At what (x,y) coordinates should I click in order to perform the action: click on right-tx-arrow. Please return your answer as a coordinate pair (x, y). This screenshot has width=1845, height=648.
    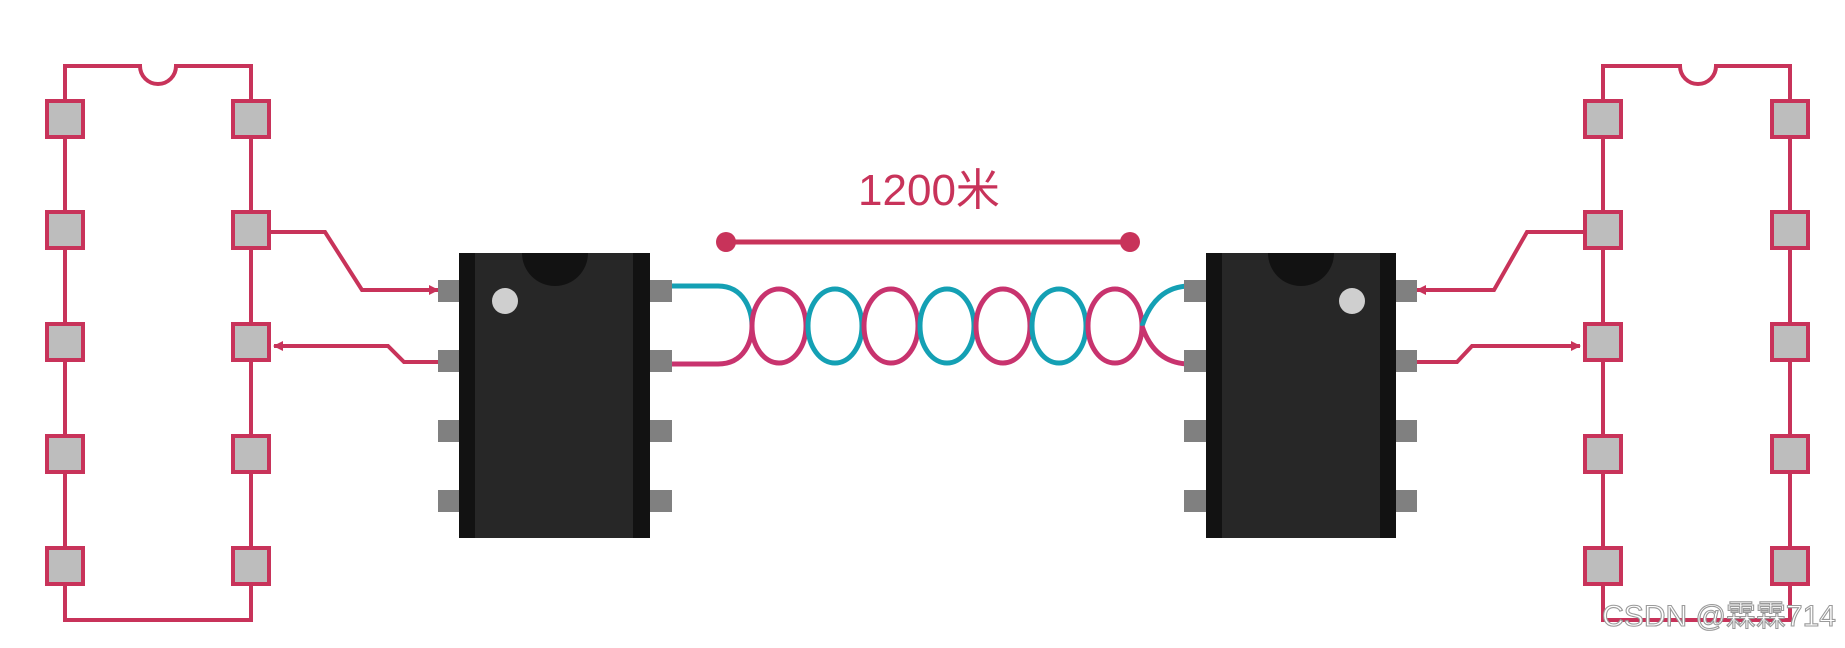
    Looking at the image, I should click on (1500, 262).